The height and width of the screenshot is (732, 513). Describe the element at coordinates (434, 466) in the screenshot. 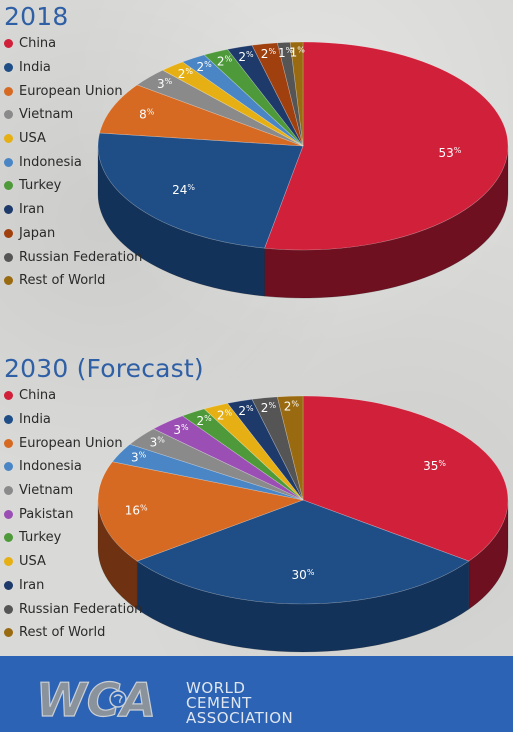

I see `pie-label-china: 35%` at that location.